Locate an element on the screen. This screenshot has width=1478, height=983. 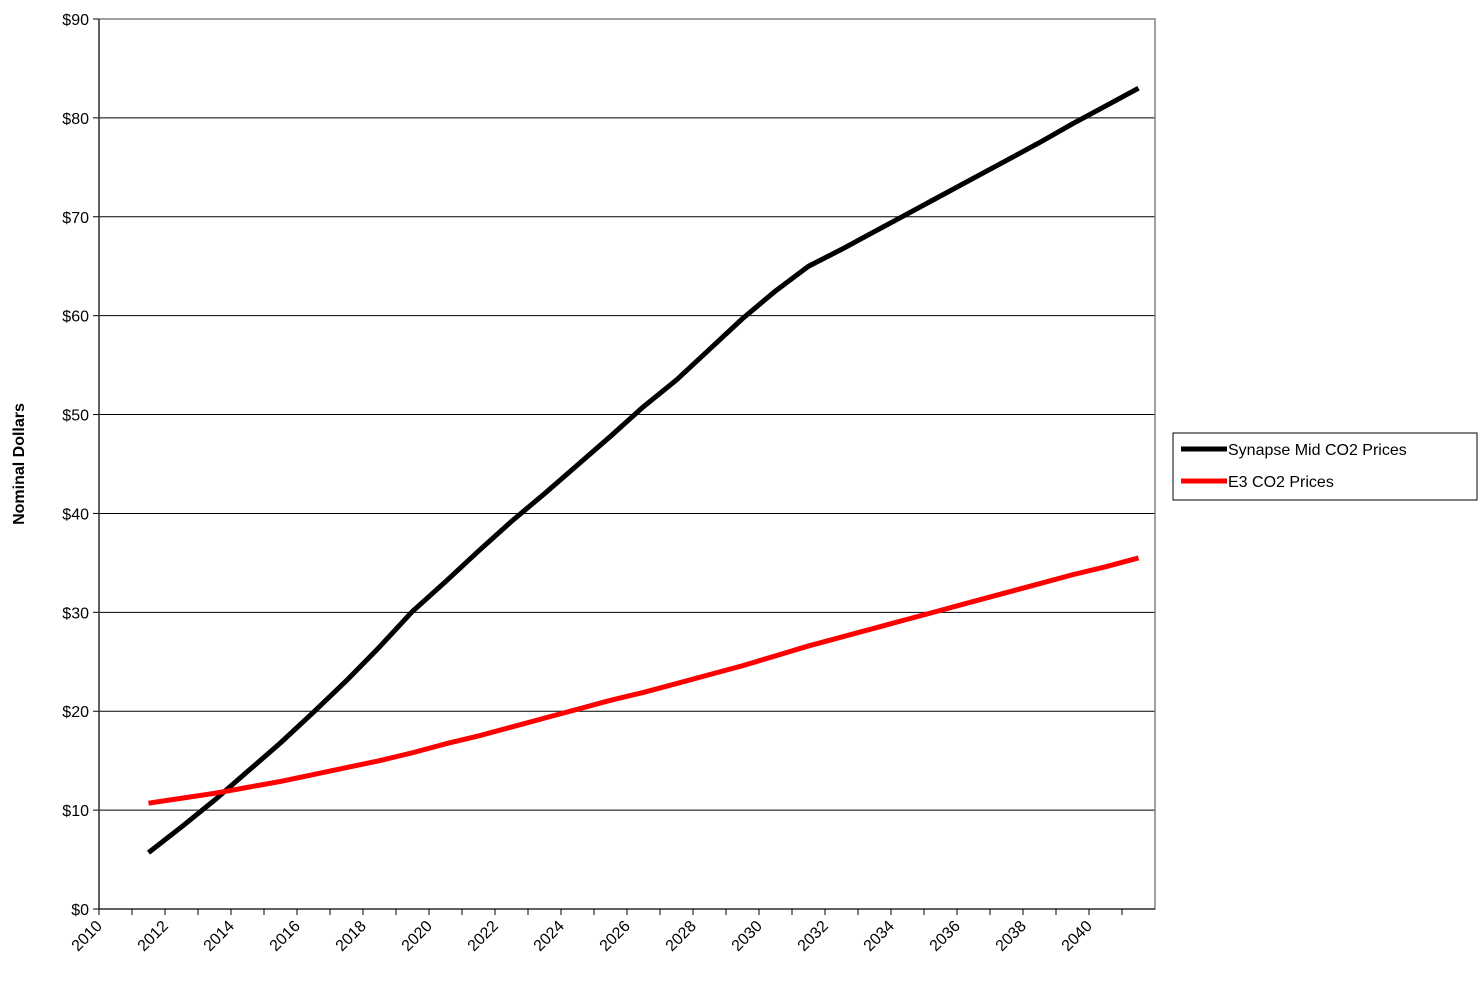
legend-label: Synapse Mid CO2 Prices is located at coordinates (1317, 450).